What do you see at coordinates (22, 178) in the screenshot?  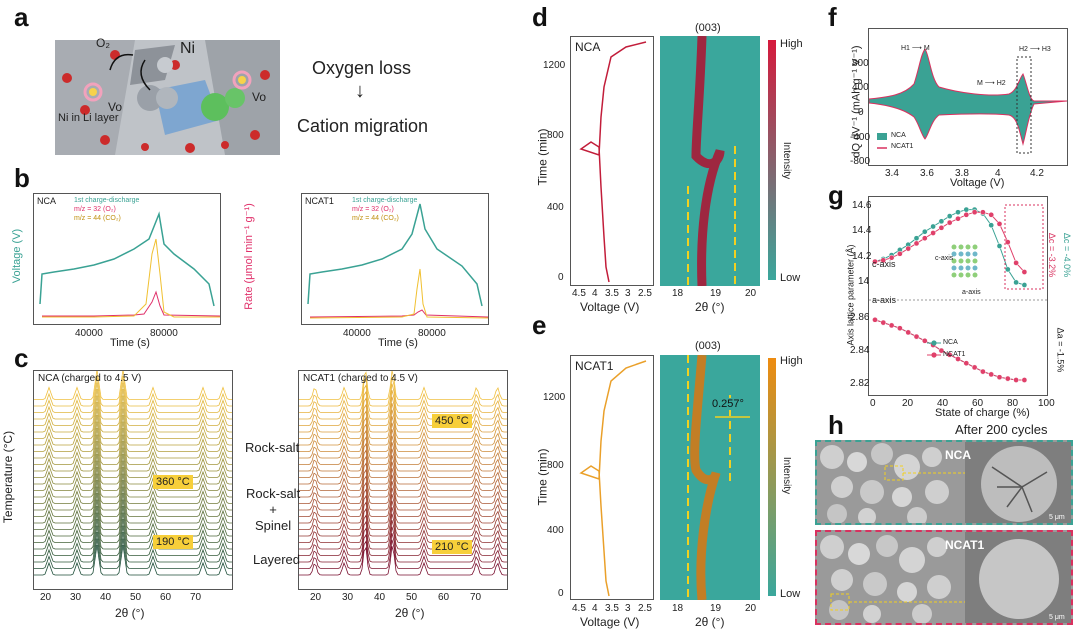 I see `panel-label-b: b` at bounding box center [22, 178].